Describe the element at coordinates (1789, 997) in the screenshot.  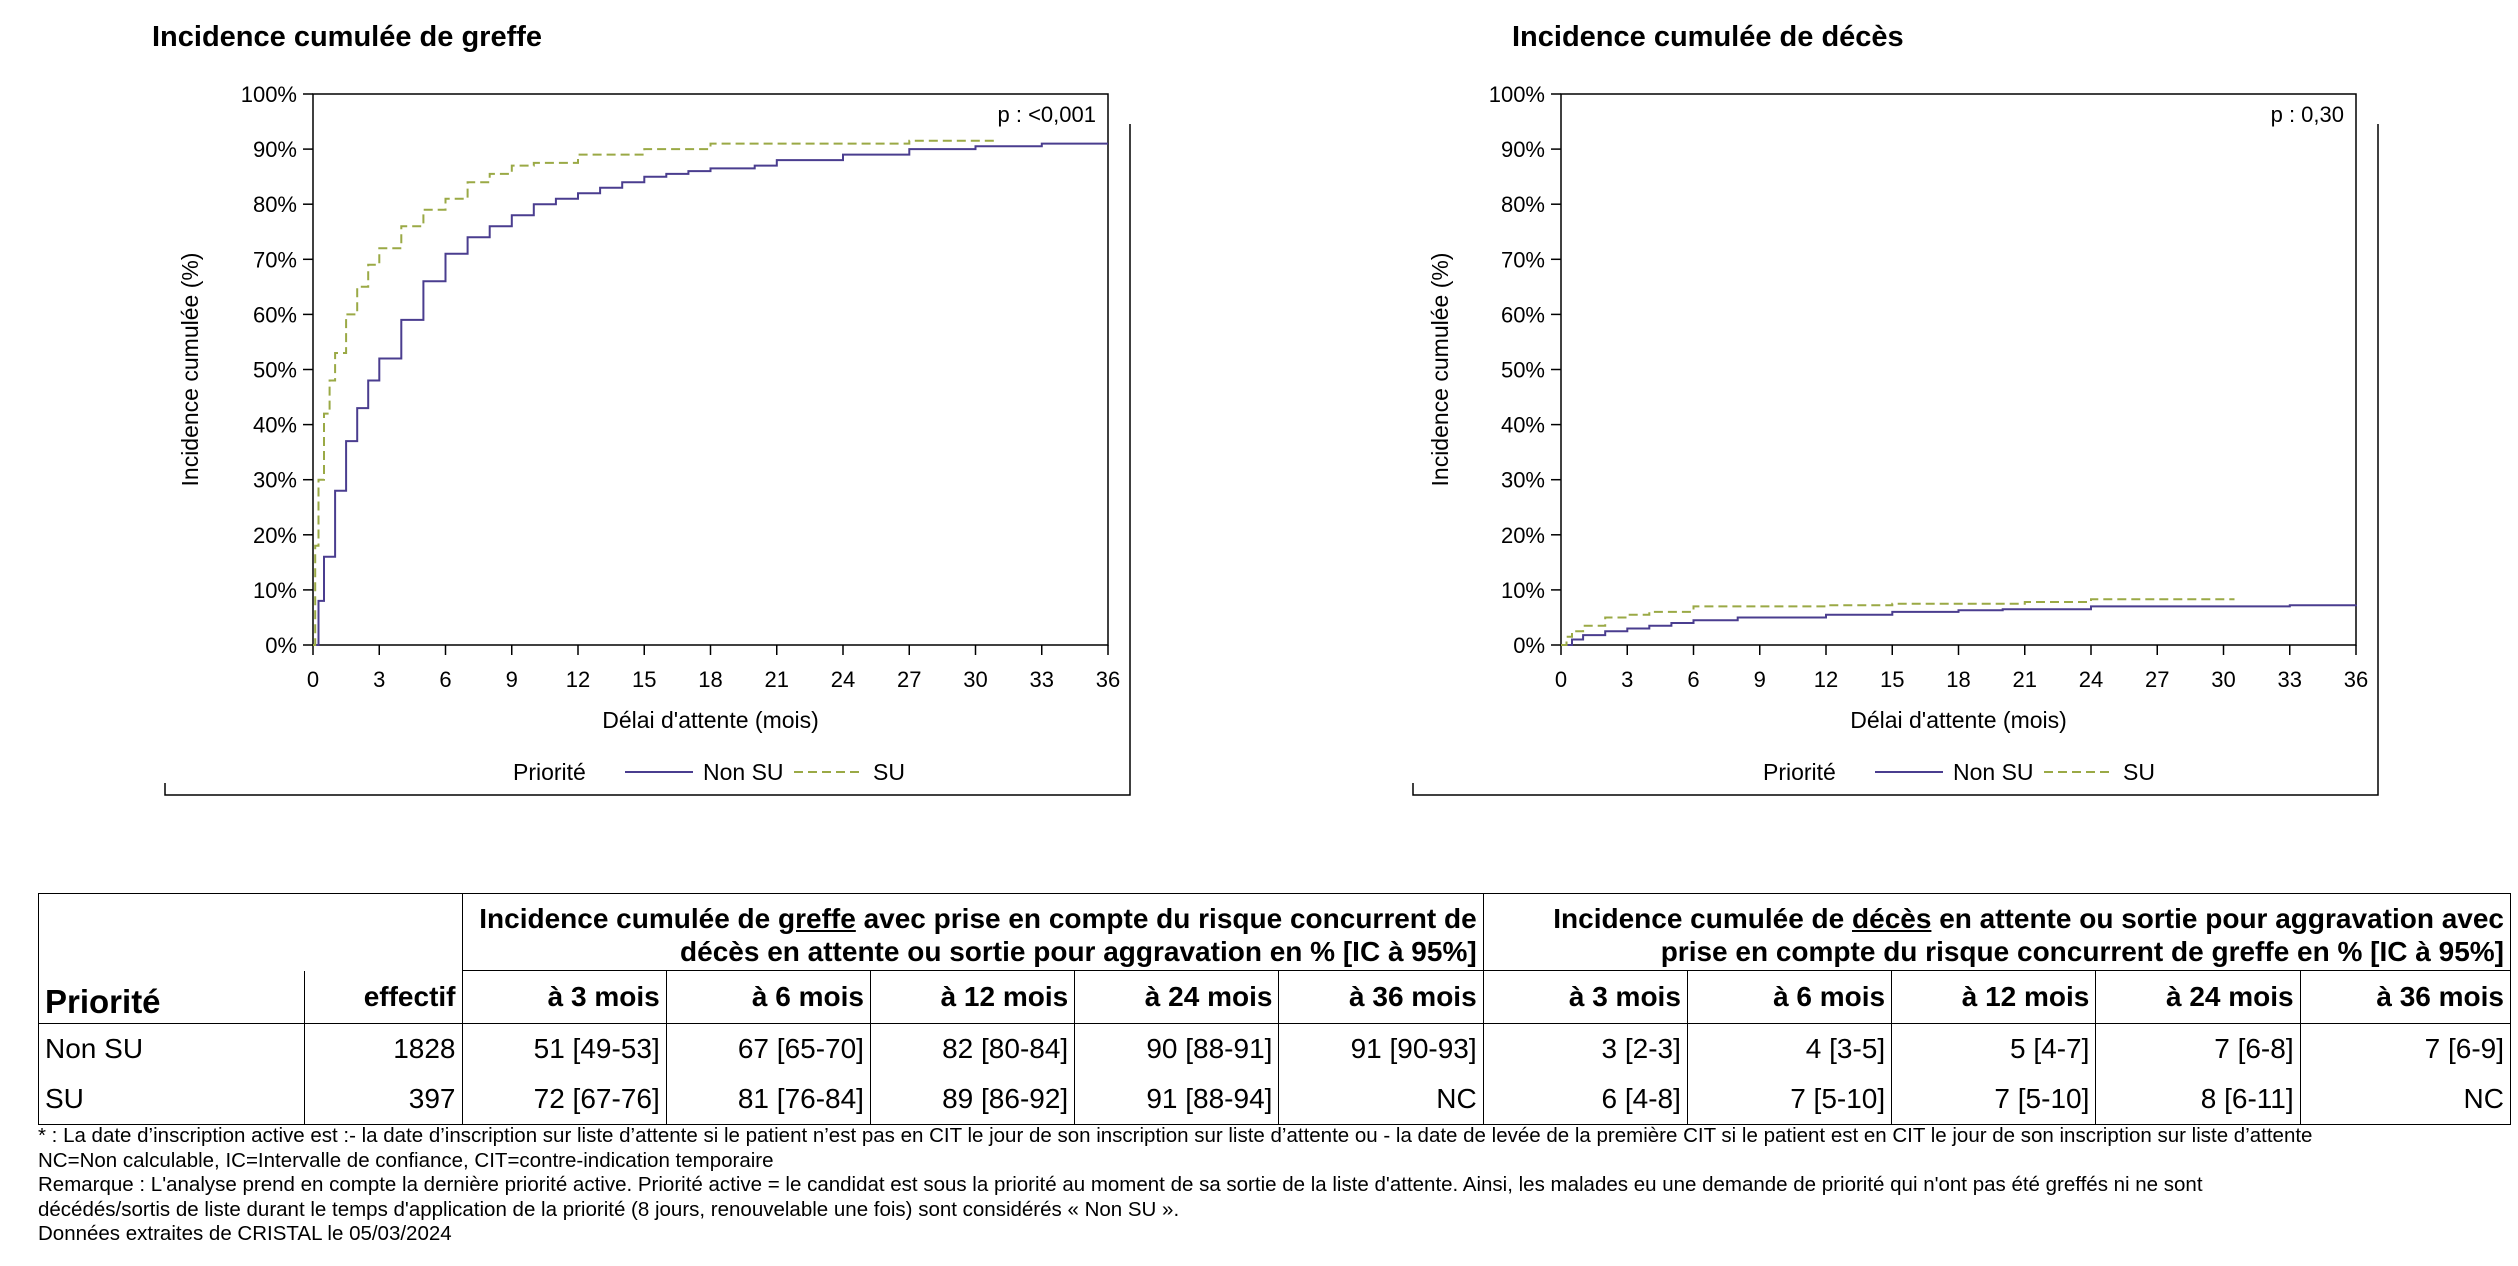
I see `column-header-deces-1: à 6 mois` at that location.